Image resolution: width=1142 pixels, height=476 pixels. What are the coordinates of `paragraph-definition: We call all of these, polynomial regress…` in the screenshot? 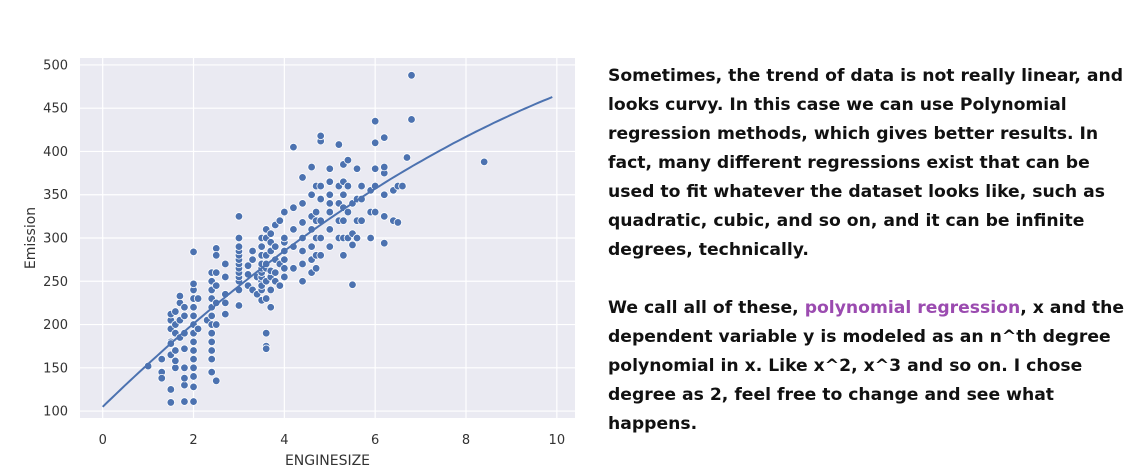 It's located at (870, 366).